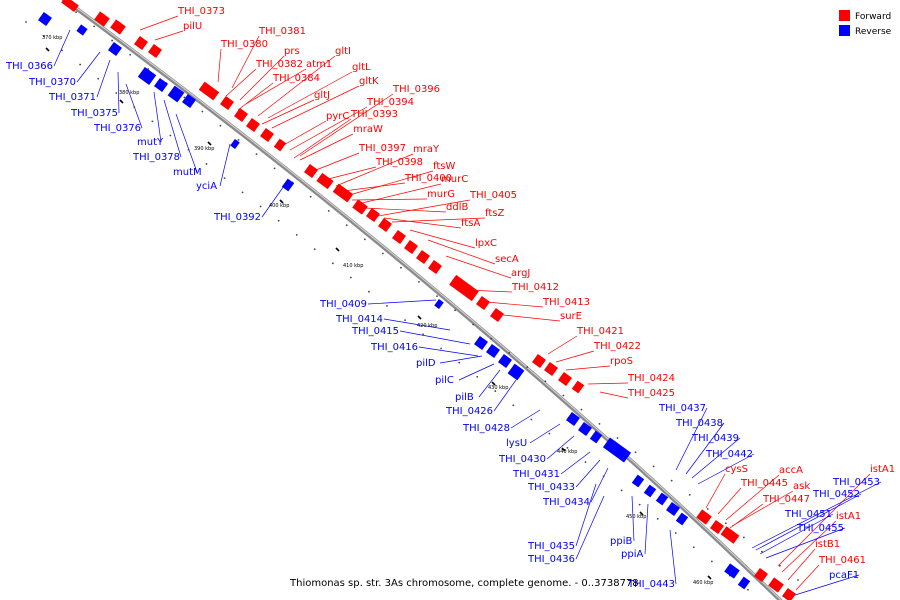 This screenshot has height=600, width=900. I want to click on forward-gene-label: THI_0382, so click(279, 64).